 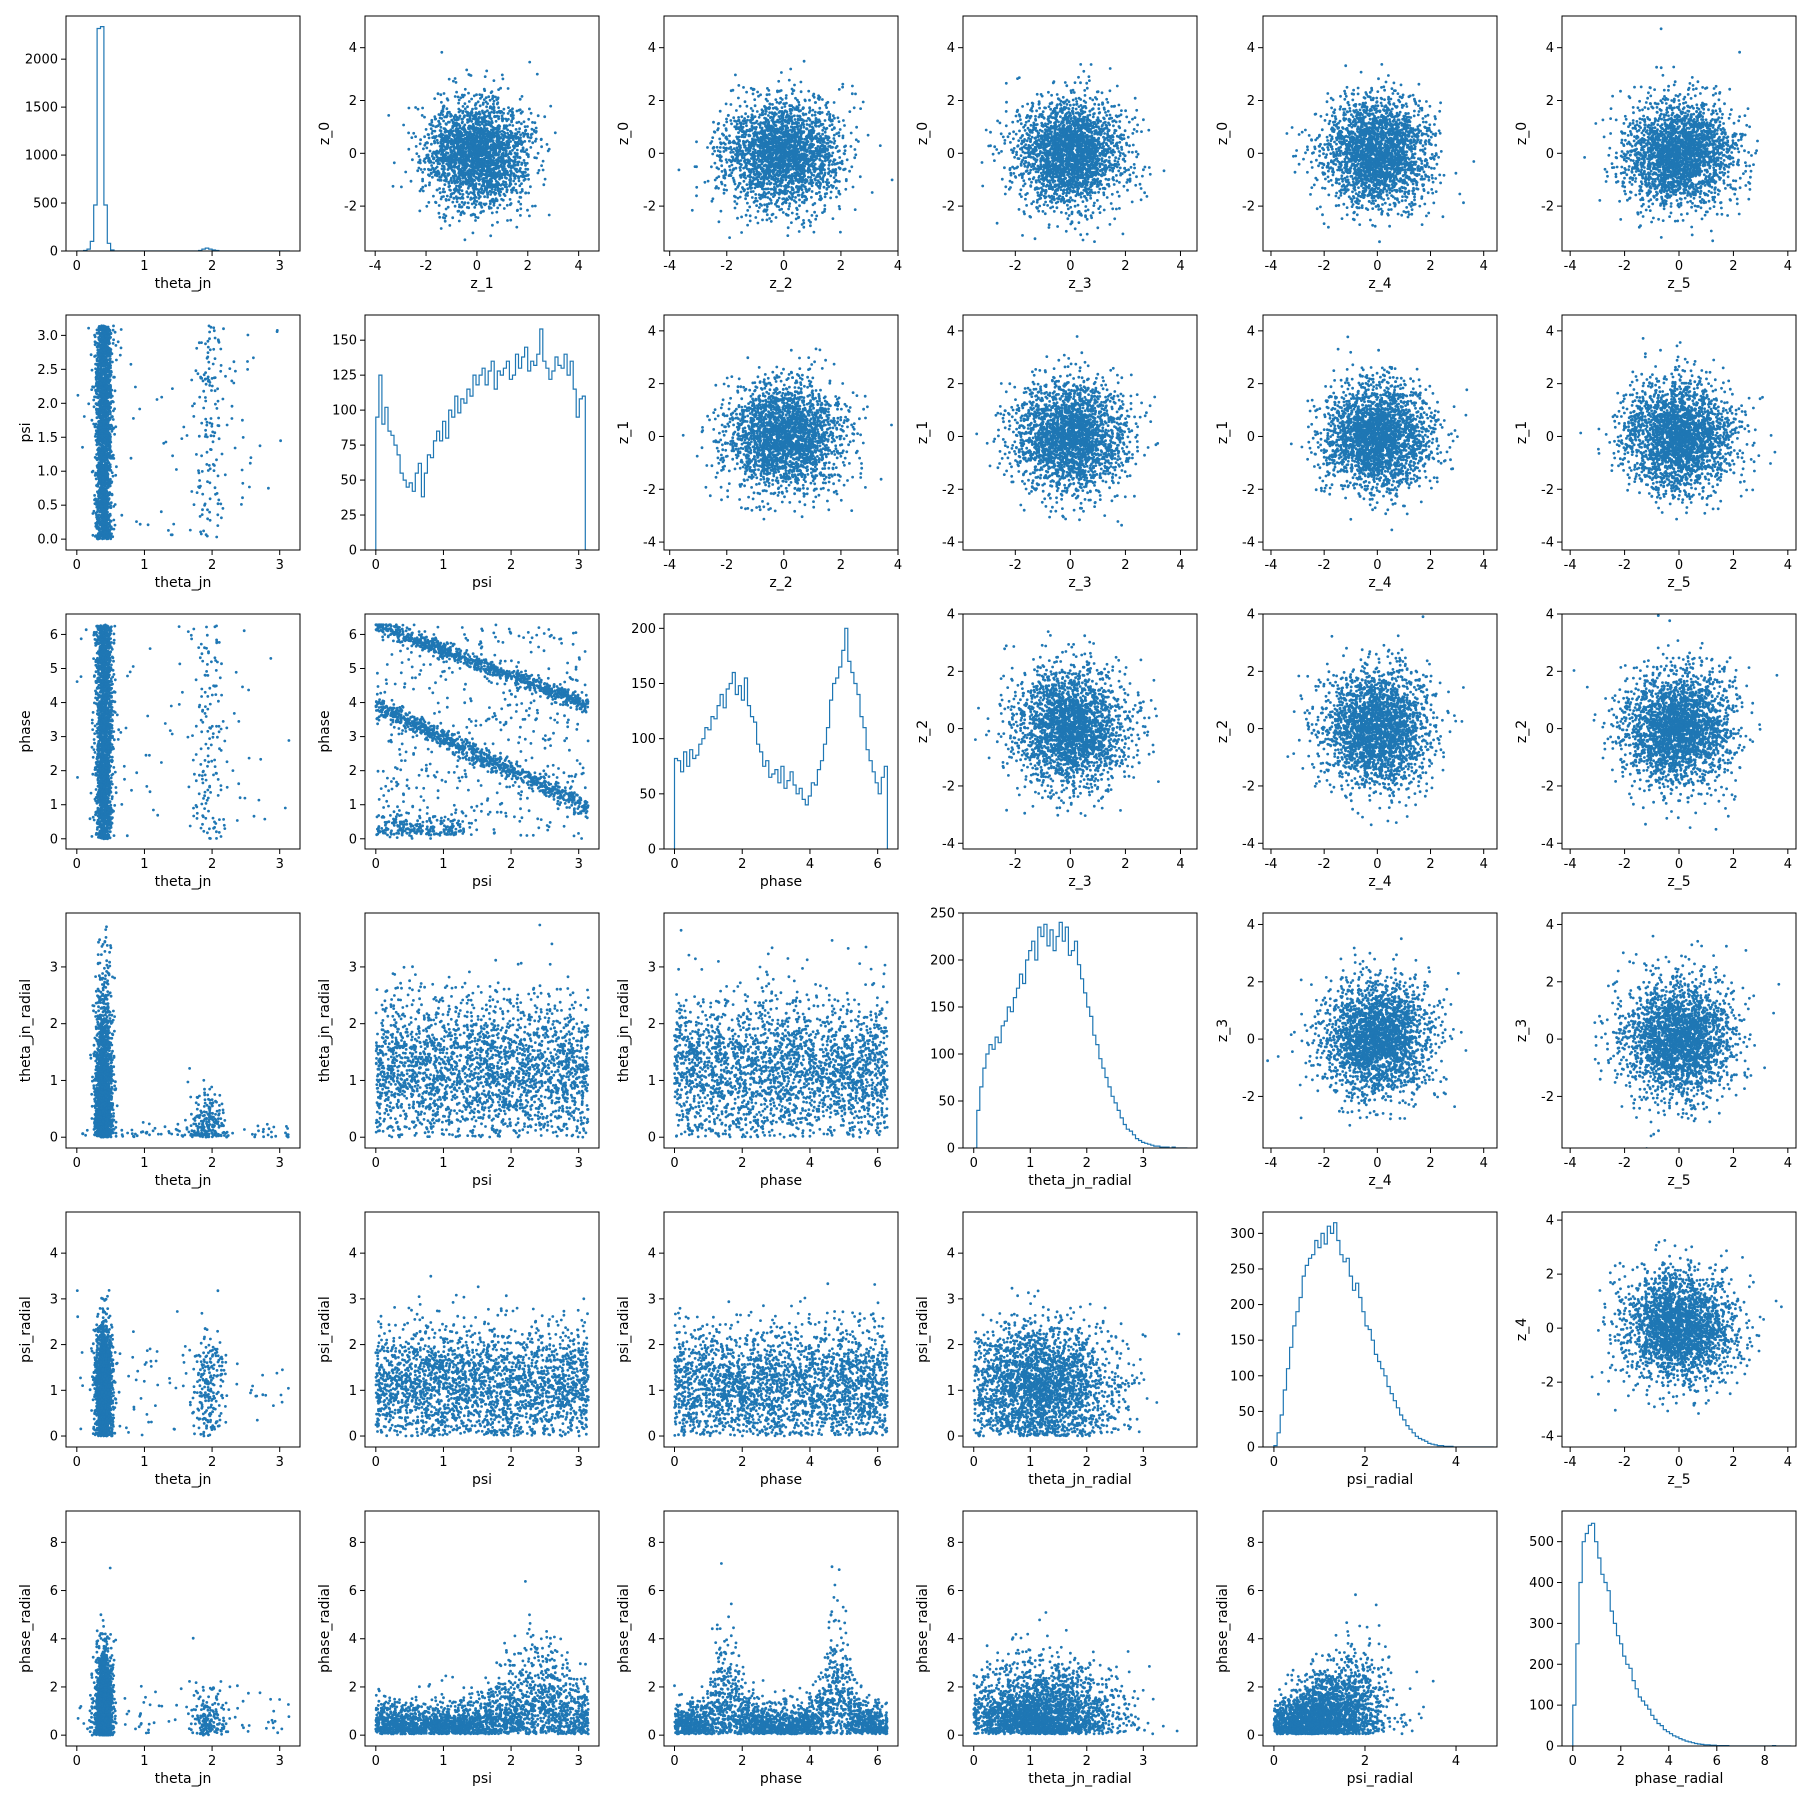 What do you see at coordinates (477, 266) in the screenshot?
I see `x-tick-label: 0` at bounding box center [477, 266].